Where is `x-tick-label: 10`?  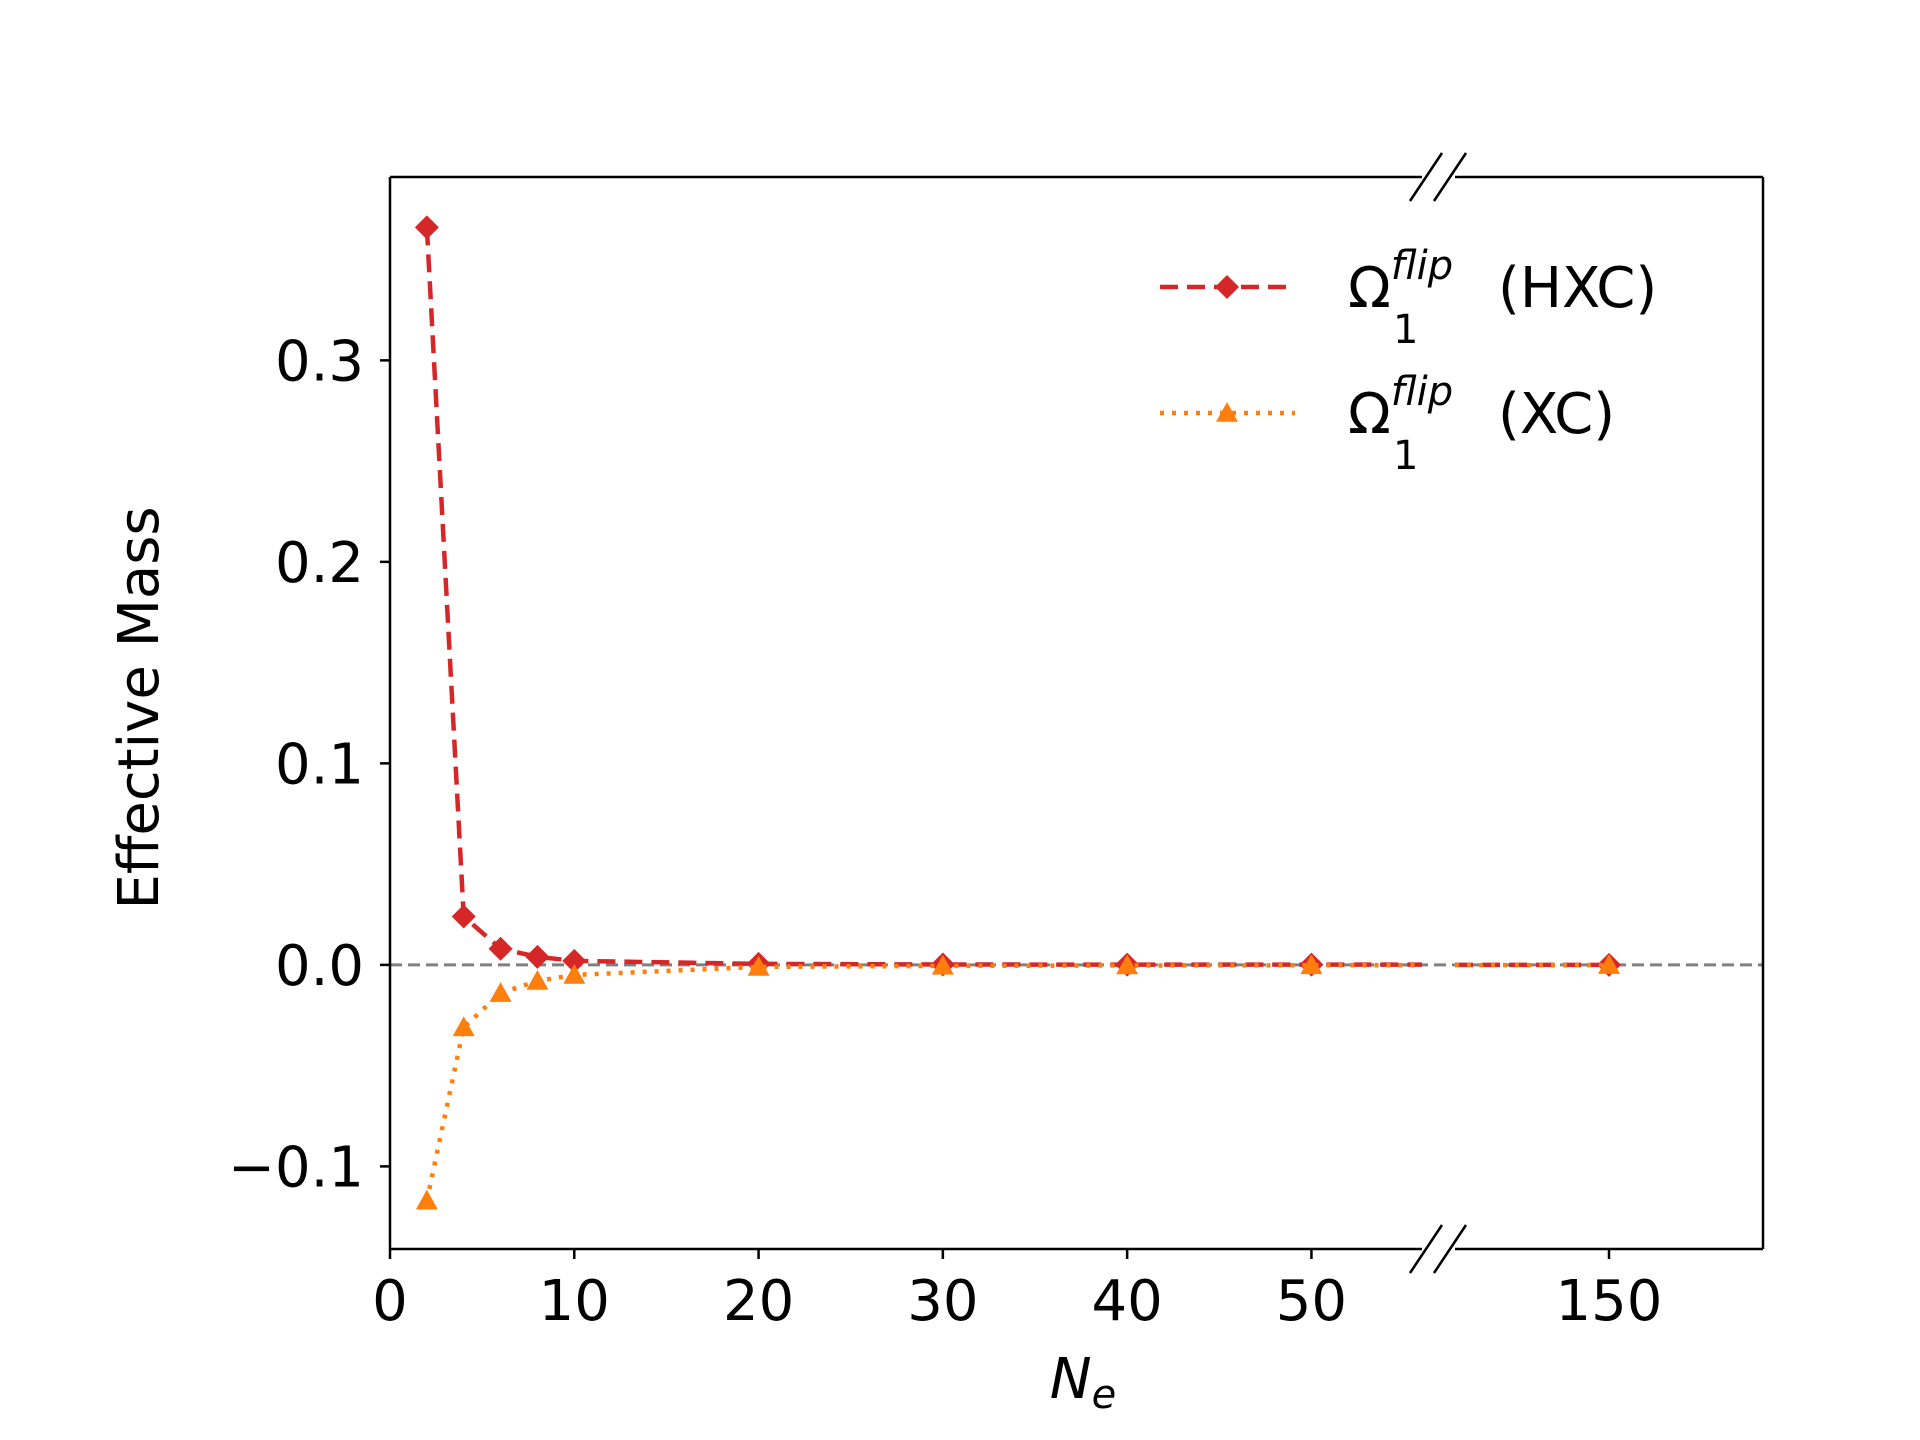 x-tick-label: 10 is located at coordinates (574, 1301).